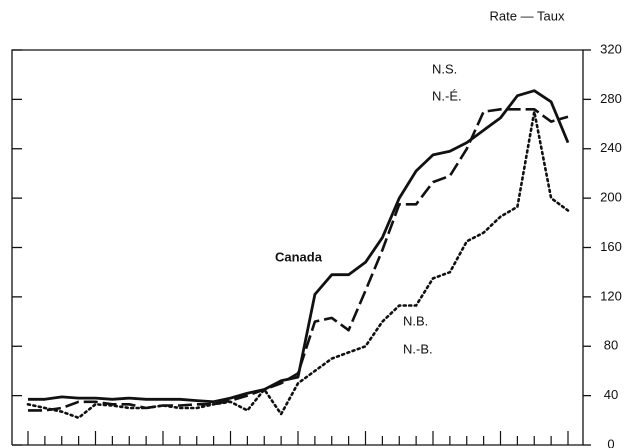 The height and width of the screenshot is (448, 638). What do you see at coordinates (611, 48) in the screenshot?
I see `y-tick-label: 320` at bounding box center [611, 48].